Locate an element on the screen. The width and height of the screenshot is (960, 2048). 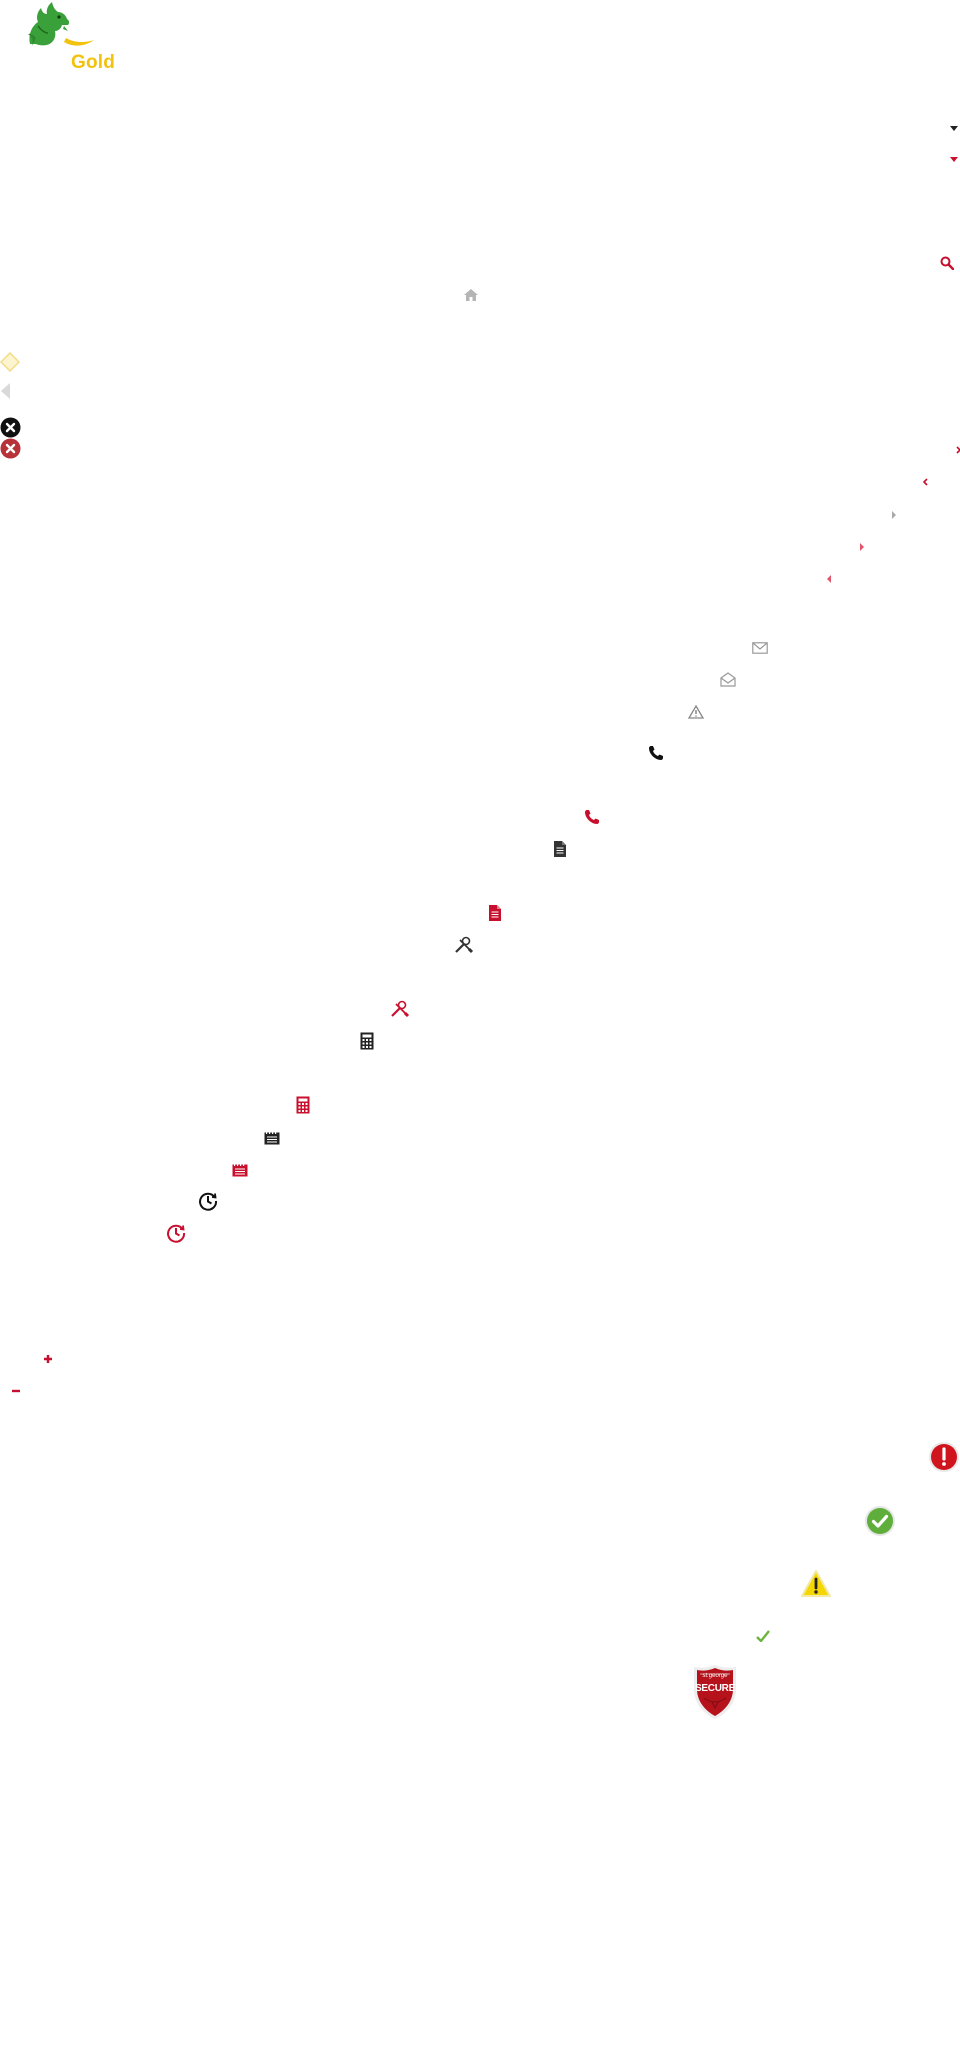
search-icon is located at coordinates (947, 263).